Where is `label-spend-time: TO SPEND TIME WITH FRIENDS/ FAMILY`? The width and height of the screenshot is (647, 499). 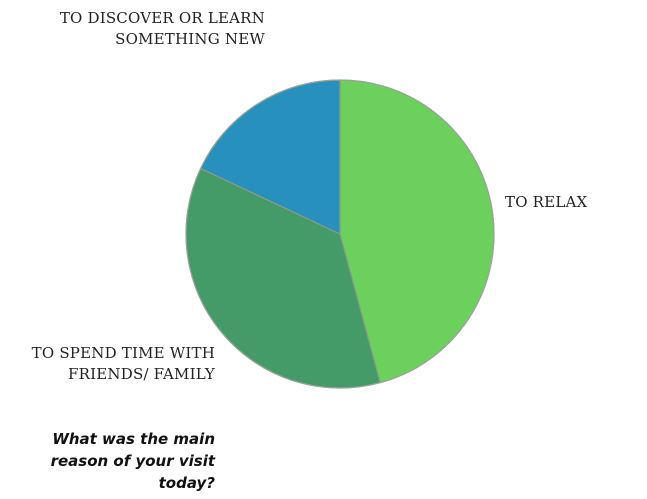 label-spend-time: TO SPEND TIME WITH FRIENDS/ FAMILY is located at coordinates (123, 363).